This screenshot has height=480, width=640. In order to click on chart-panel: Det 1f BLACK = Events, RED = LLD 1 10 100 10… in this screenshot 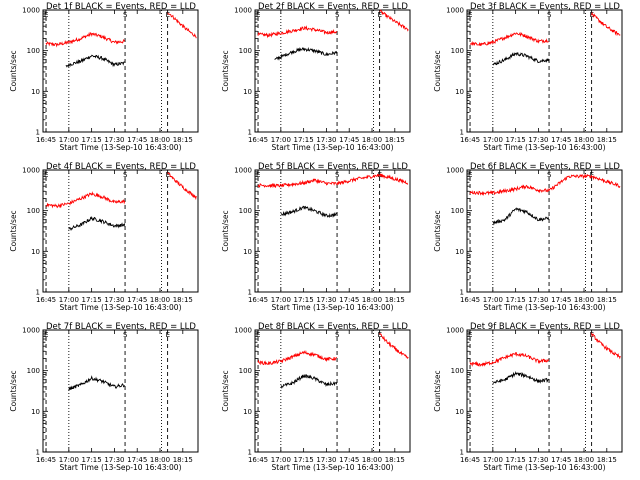, I will do `click(104, 77)`.